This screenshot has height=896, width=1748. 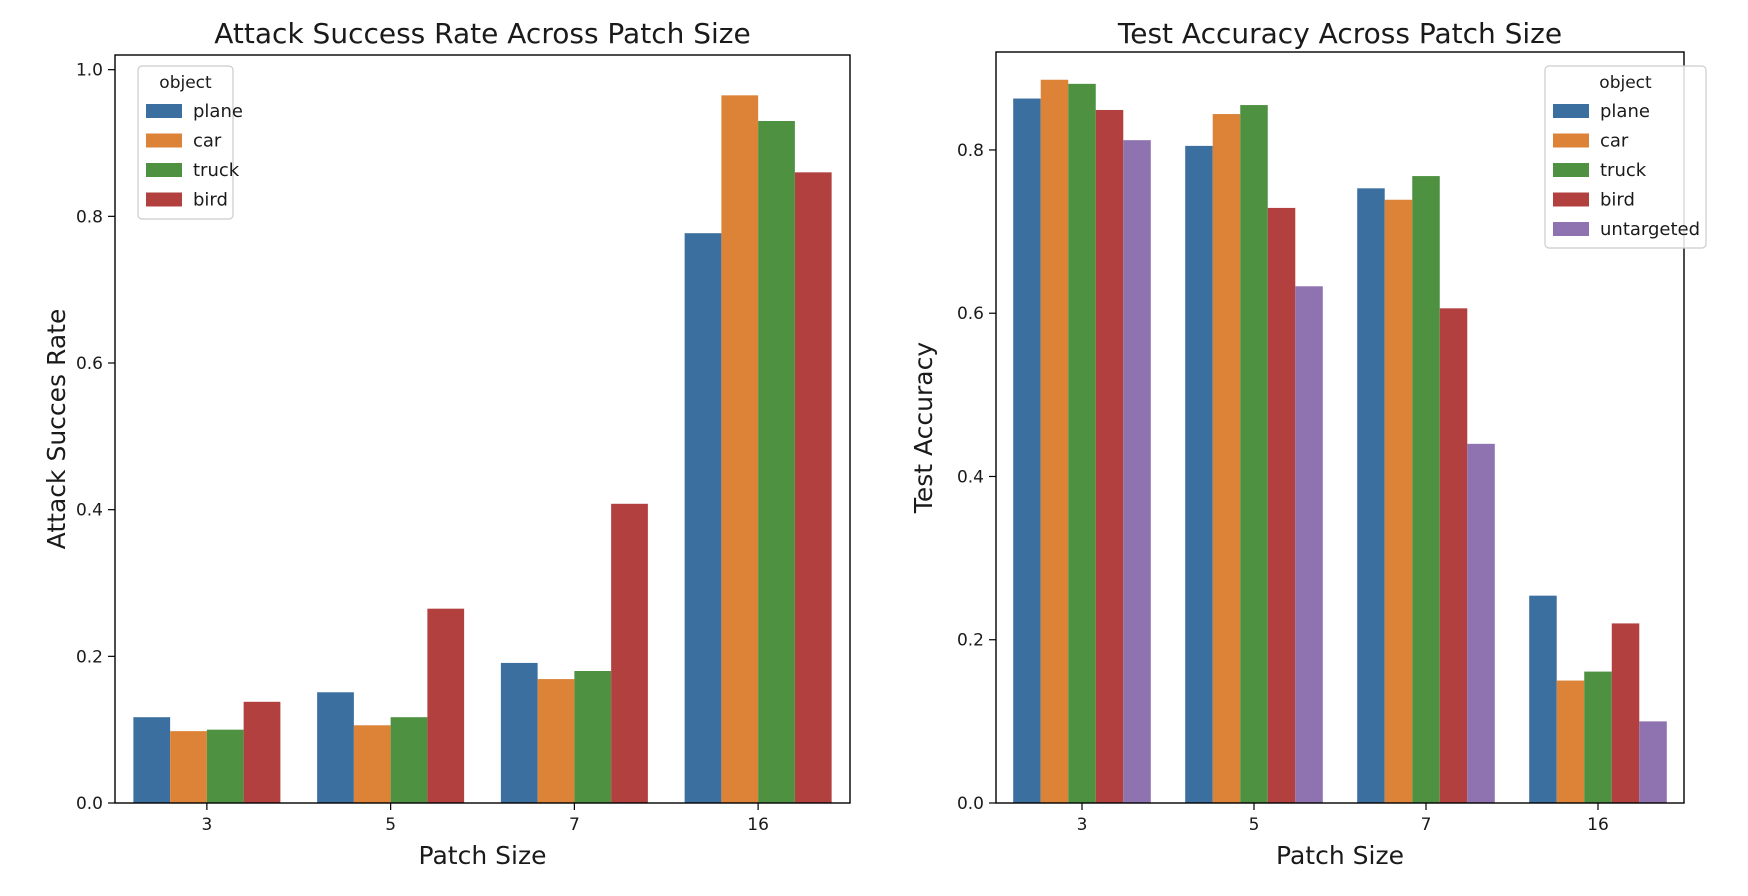 What do you see at coordinates (1650, 229) in the screenshot?
I see `legend-label-untargeted: untargeted` at bounding box center [1650, 229].